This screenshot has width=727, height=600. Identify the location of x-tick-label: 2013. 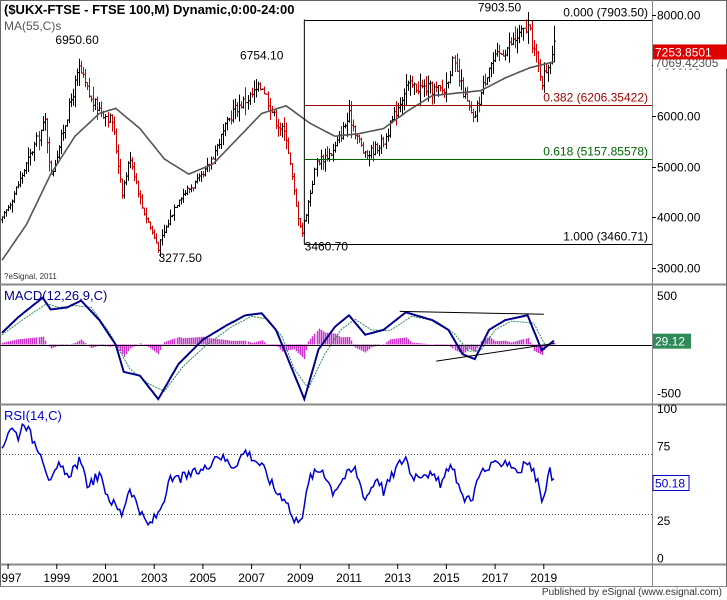
(397, 578).